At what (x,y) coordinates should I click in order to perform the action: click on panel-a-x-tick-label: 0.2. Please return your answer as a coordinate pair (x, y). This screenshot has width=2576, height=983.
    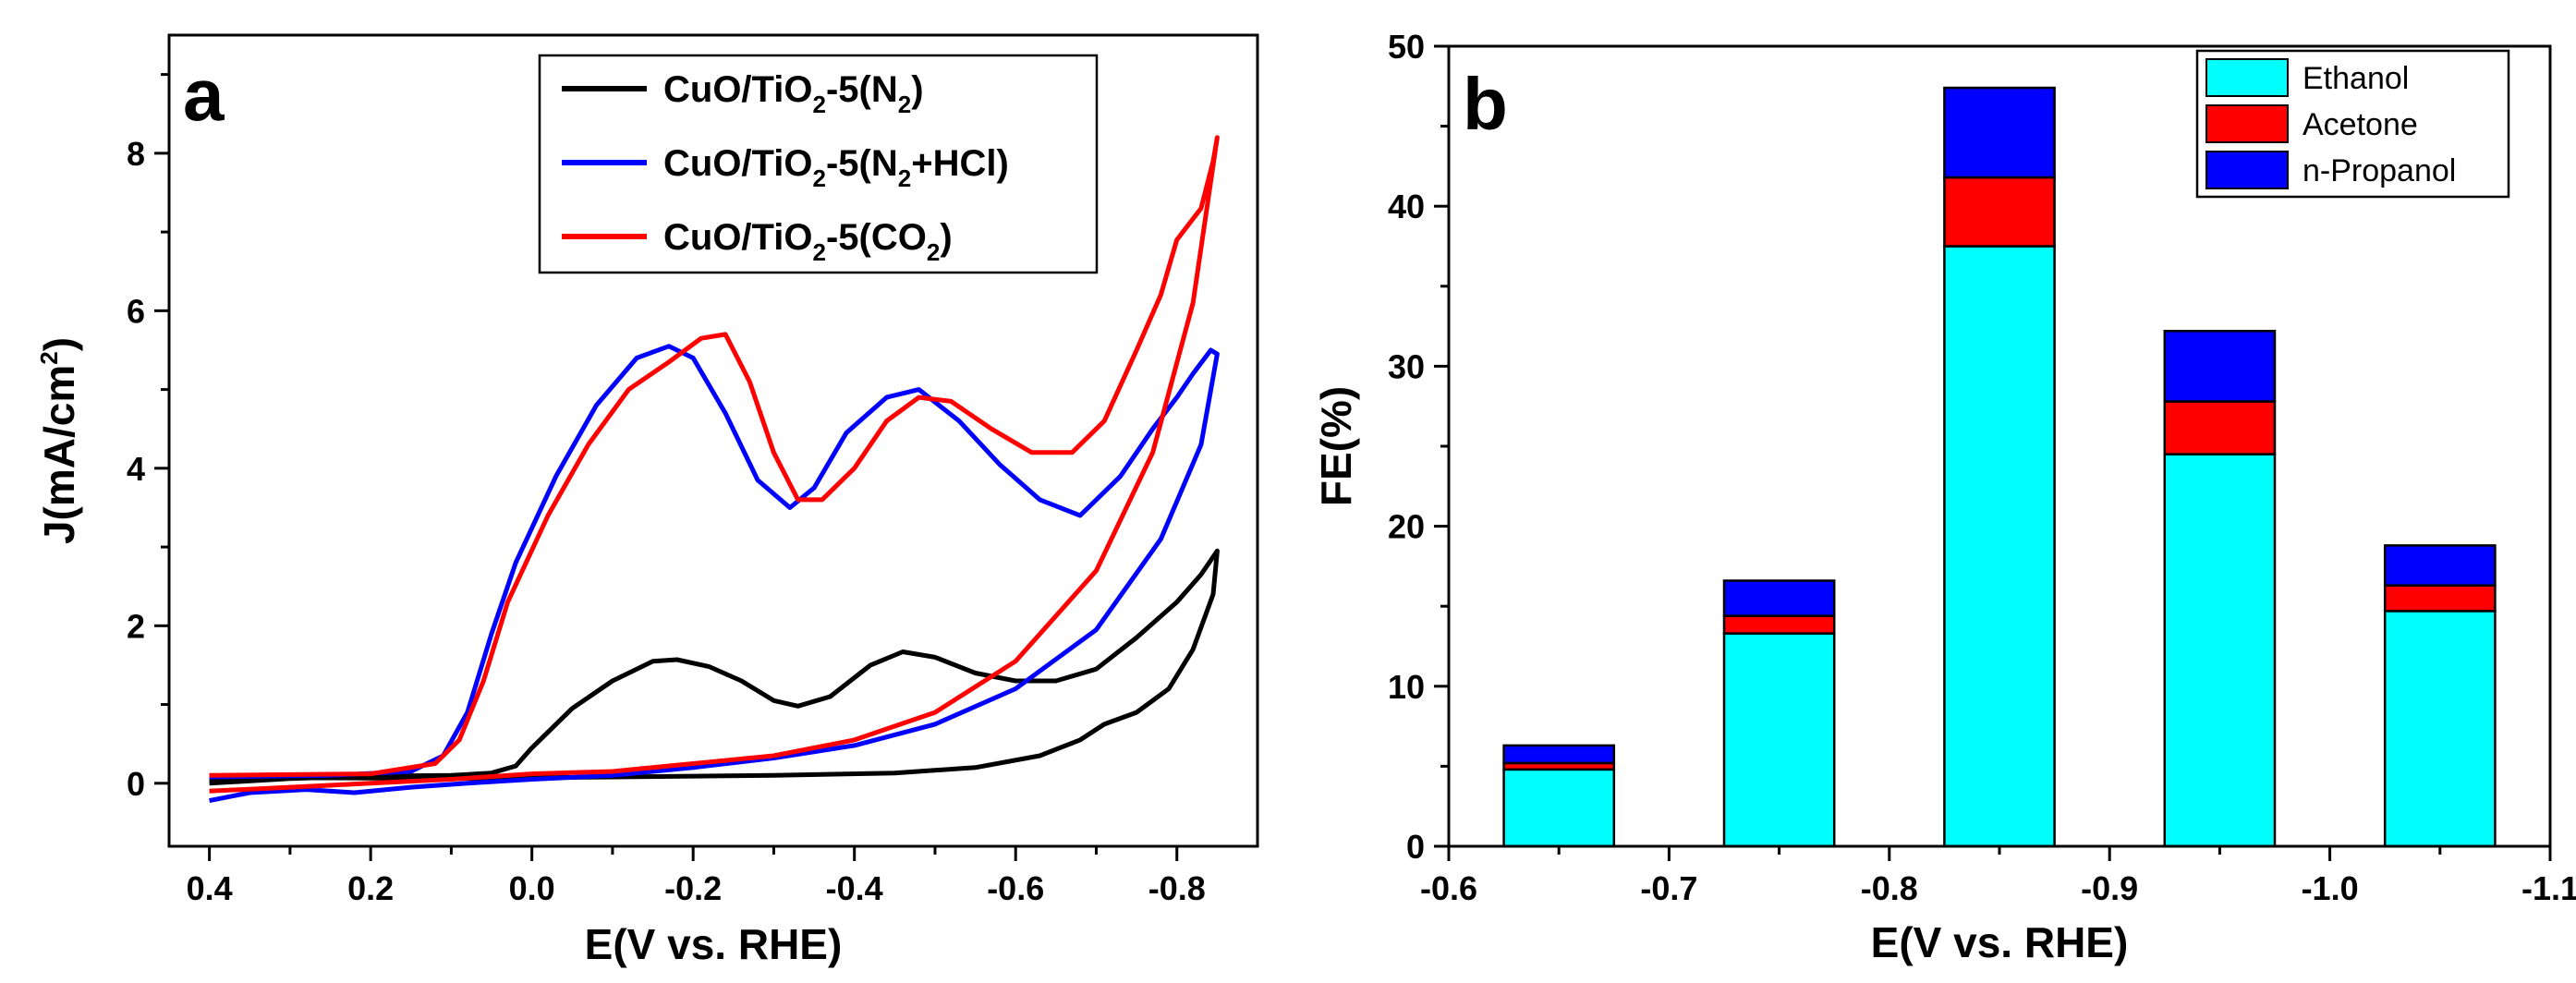
    Looking at the image, I should click on (370, 888).